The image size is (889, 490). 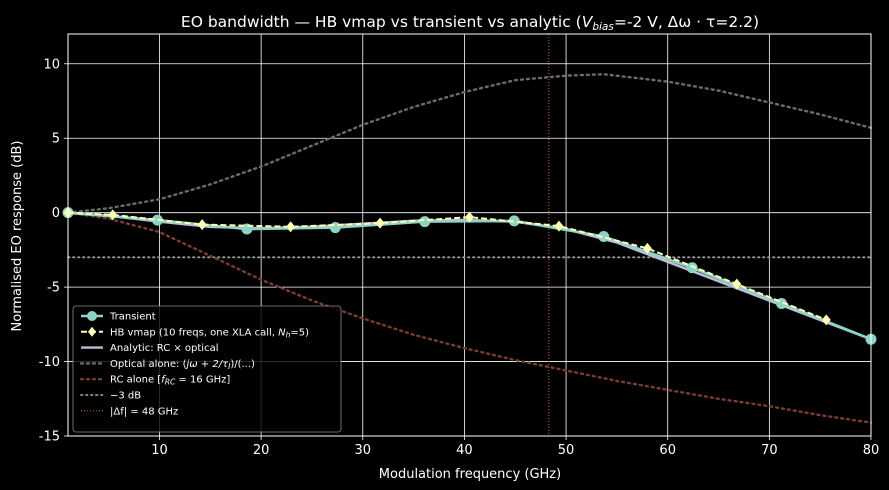 I want to click on x-tick-label: 30, so click(x=362, y=450).